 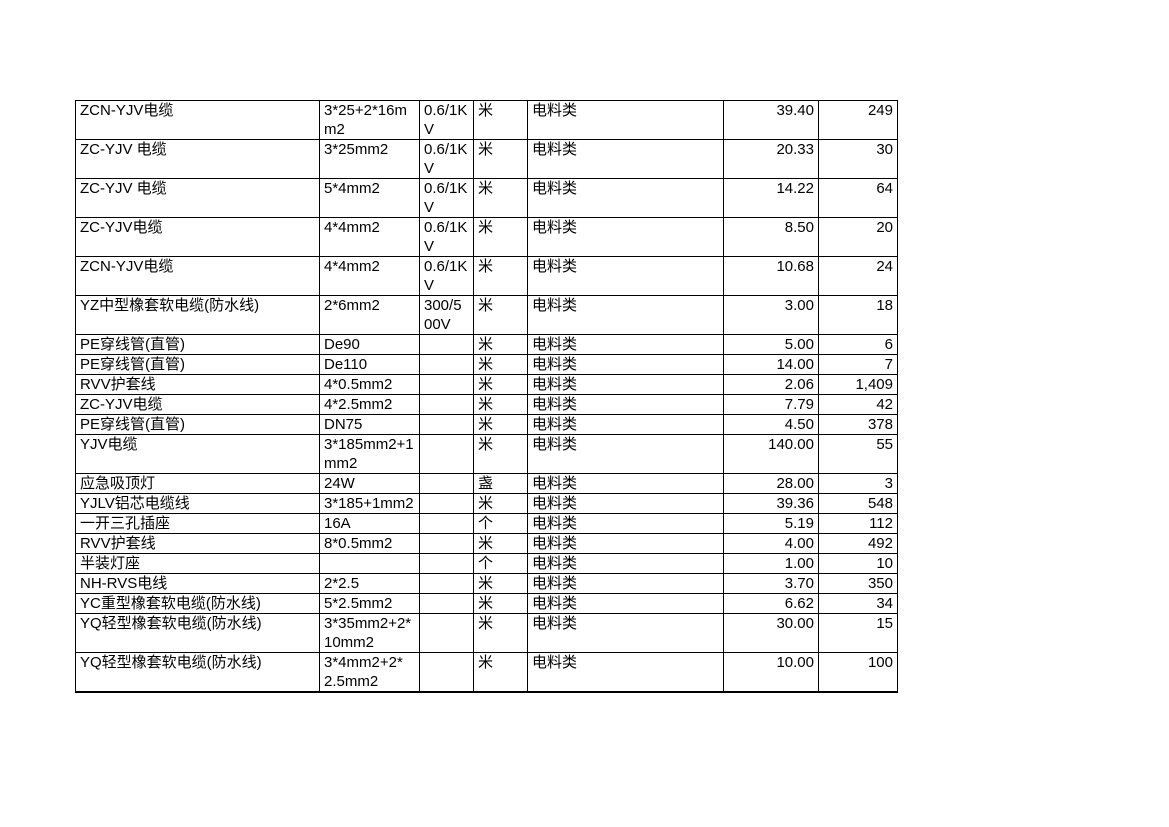 What do you see at coordinates (771, 344) in the screenshot?
I see `cell-price: 5.00` at bounding box center [771, 344].